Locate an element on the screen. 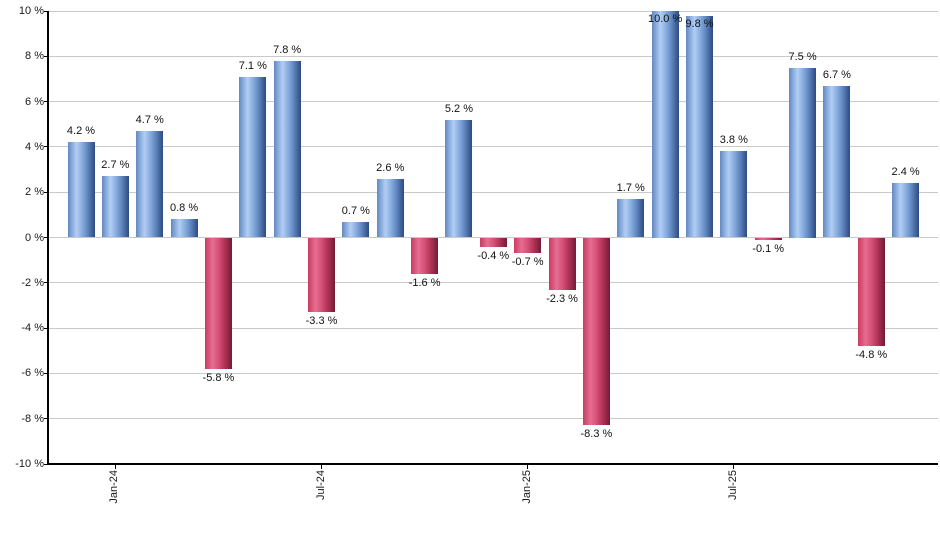 The height and width of the screenshot is (550, 940). y-axis-label: 2 % is located at coordinates (34, 192).